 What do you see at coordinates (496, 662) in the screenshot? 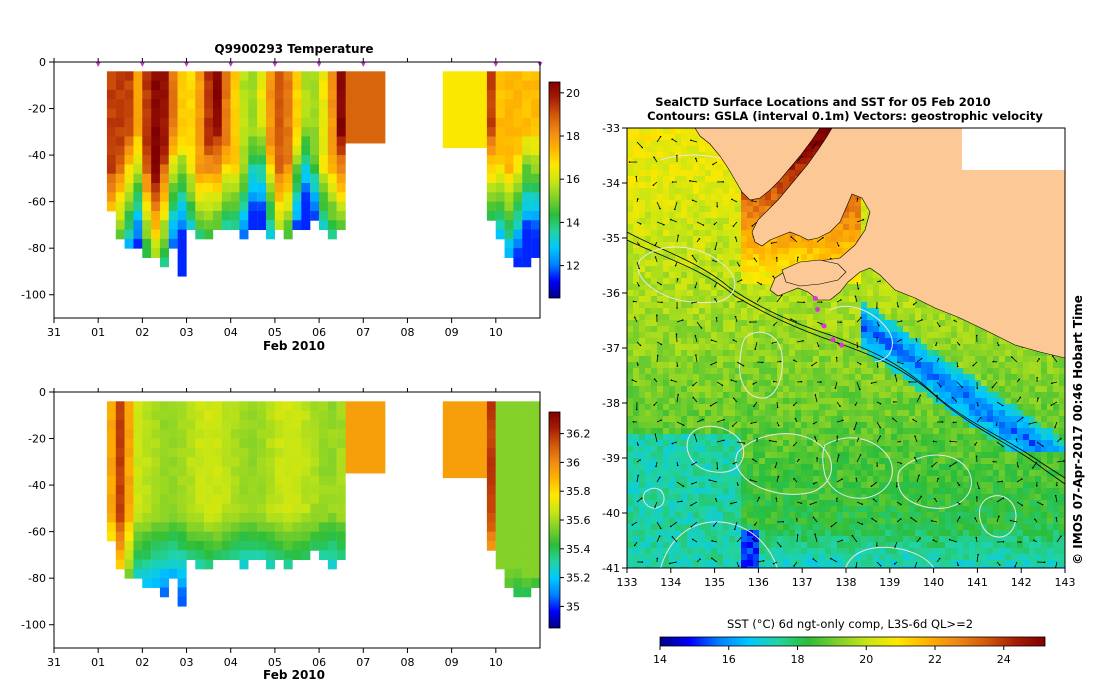
I see `x-tick-label: 10` at bounding box center [496, 662].